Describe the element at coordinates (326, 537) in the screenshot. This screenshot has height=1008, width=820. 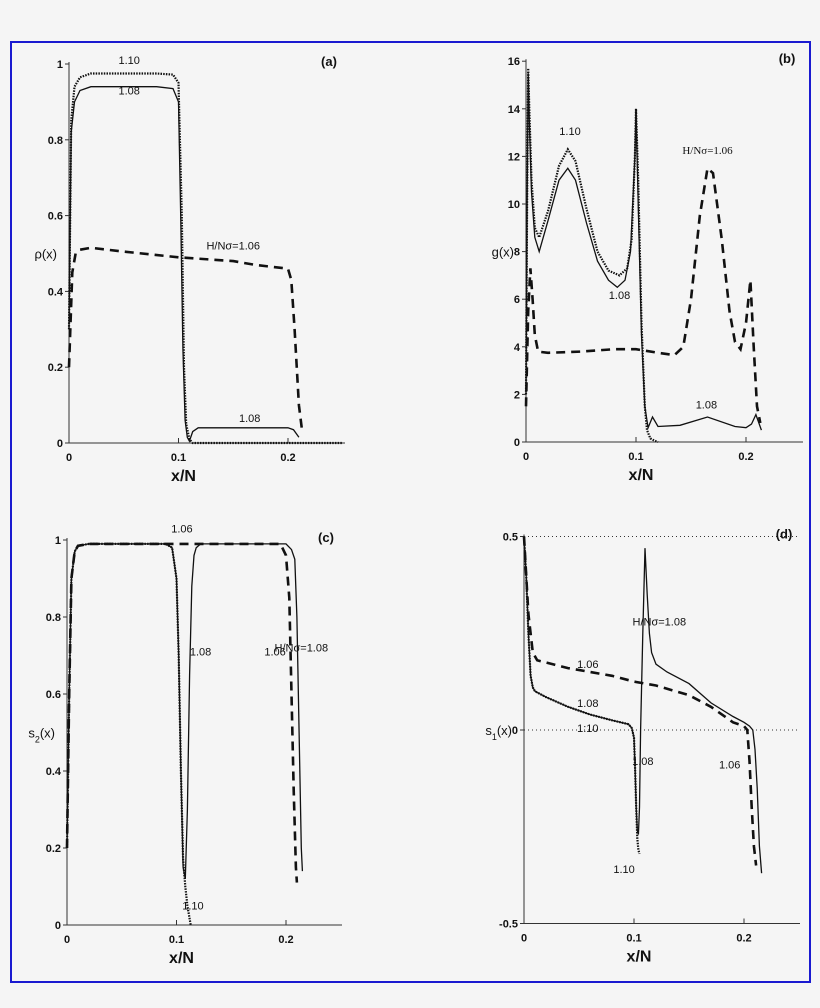
I see `panel-label: (c)` at that location.